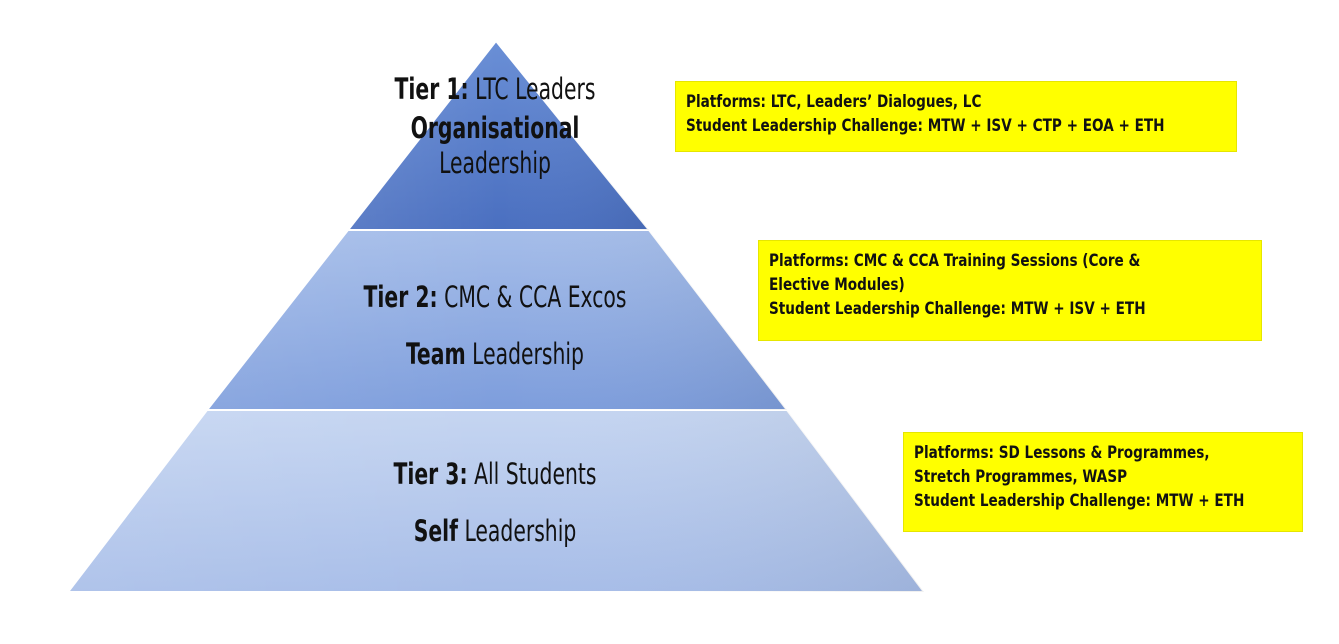  I want to click on tier-1-leadership-type: Organisational, so click(495, 128).